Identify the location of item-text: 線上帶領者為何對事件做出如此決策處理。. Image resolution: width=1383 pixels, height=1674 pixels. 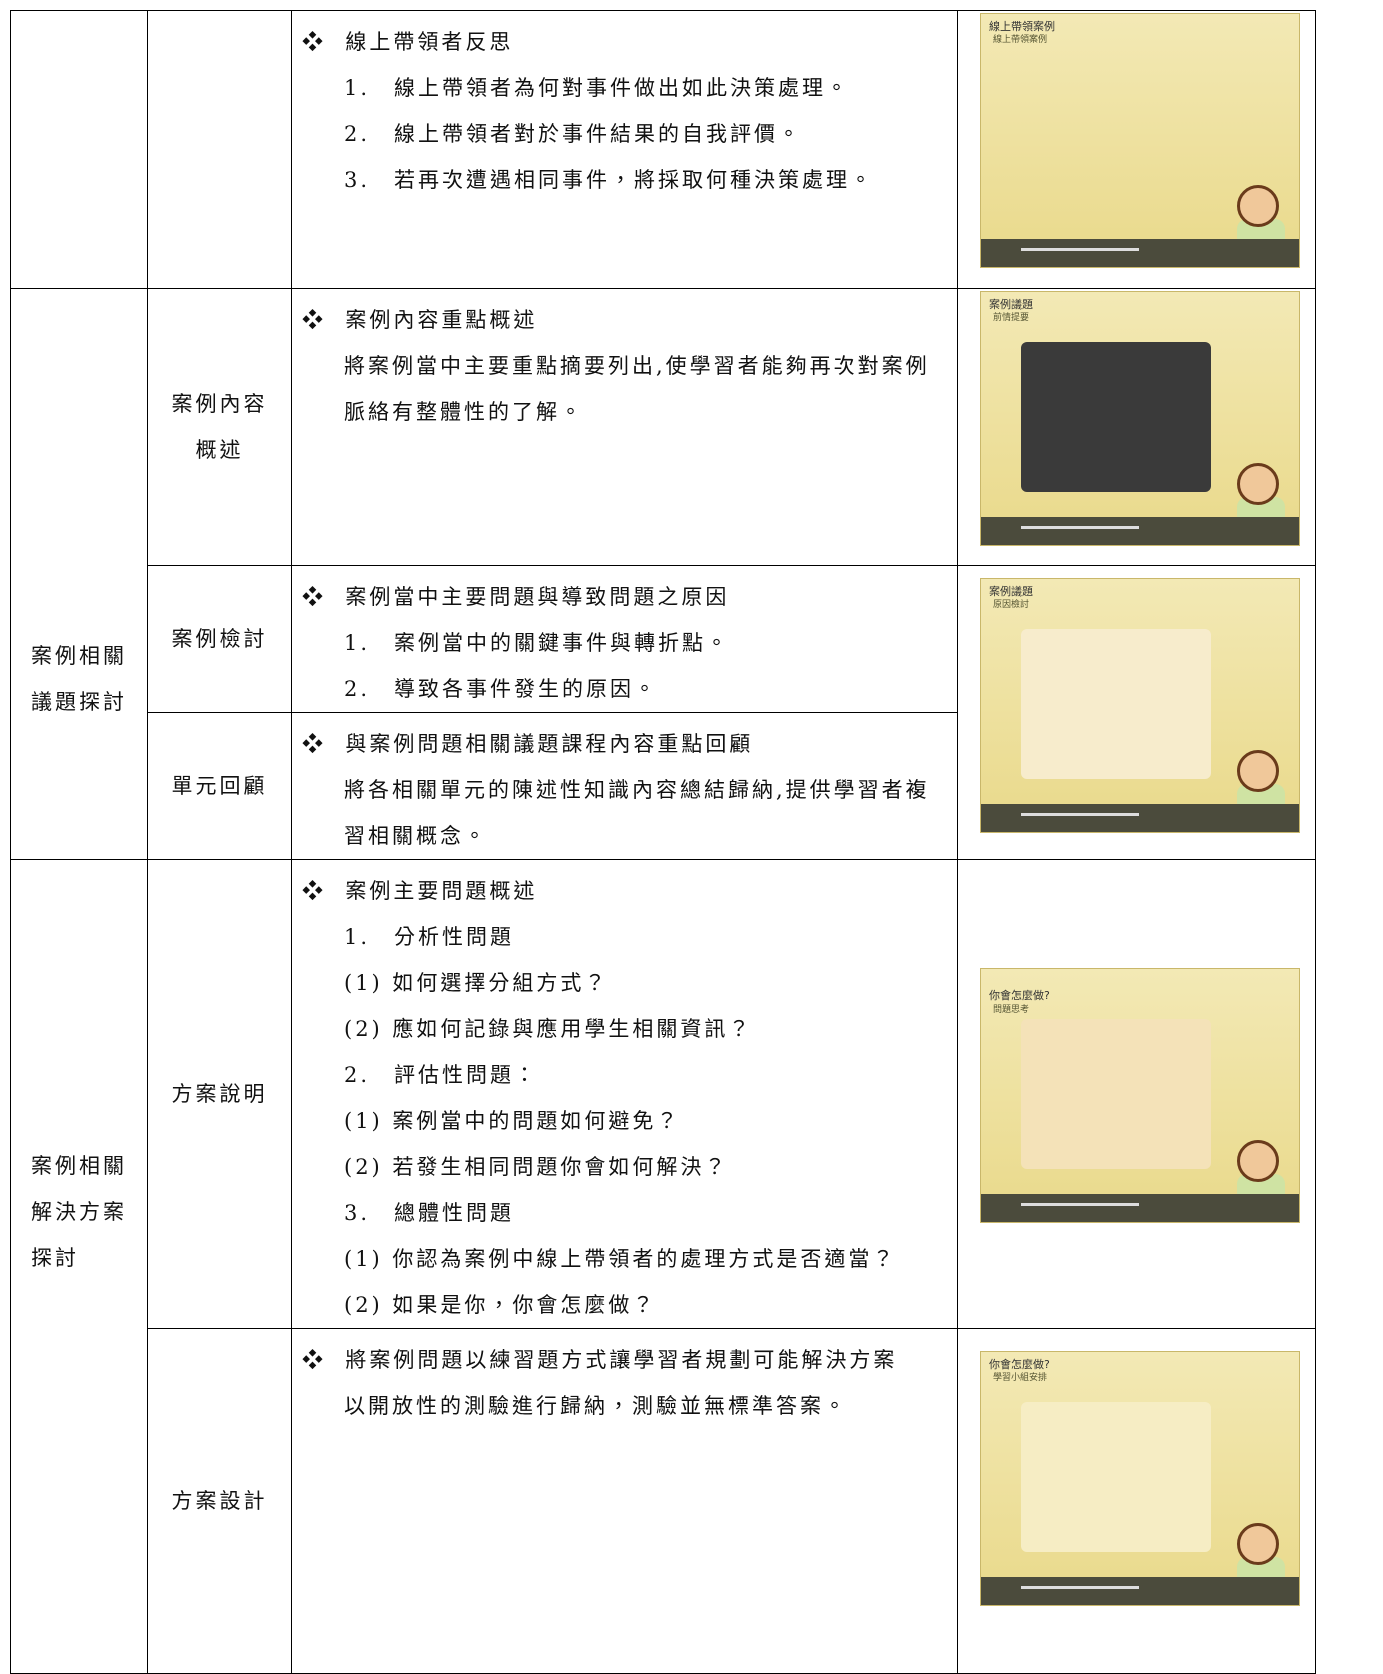
(622, 88).